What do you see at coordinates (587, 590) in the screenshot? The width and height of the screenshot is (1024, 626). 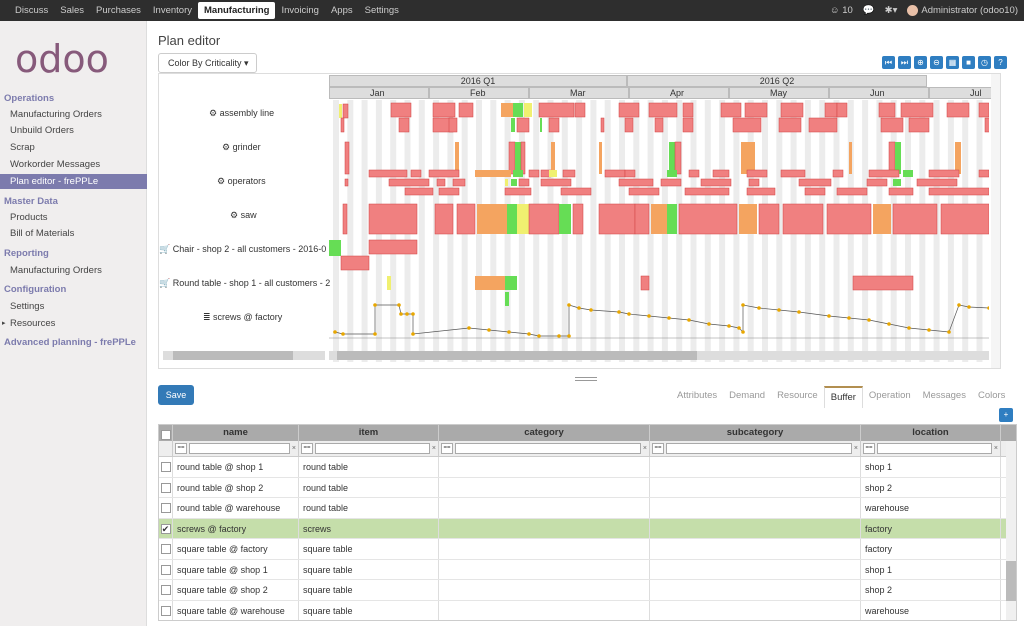 I see `table-row: square table @ shop 2 square table shop 2` at bounding box center [587, 590].